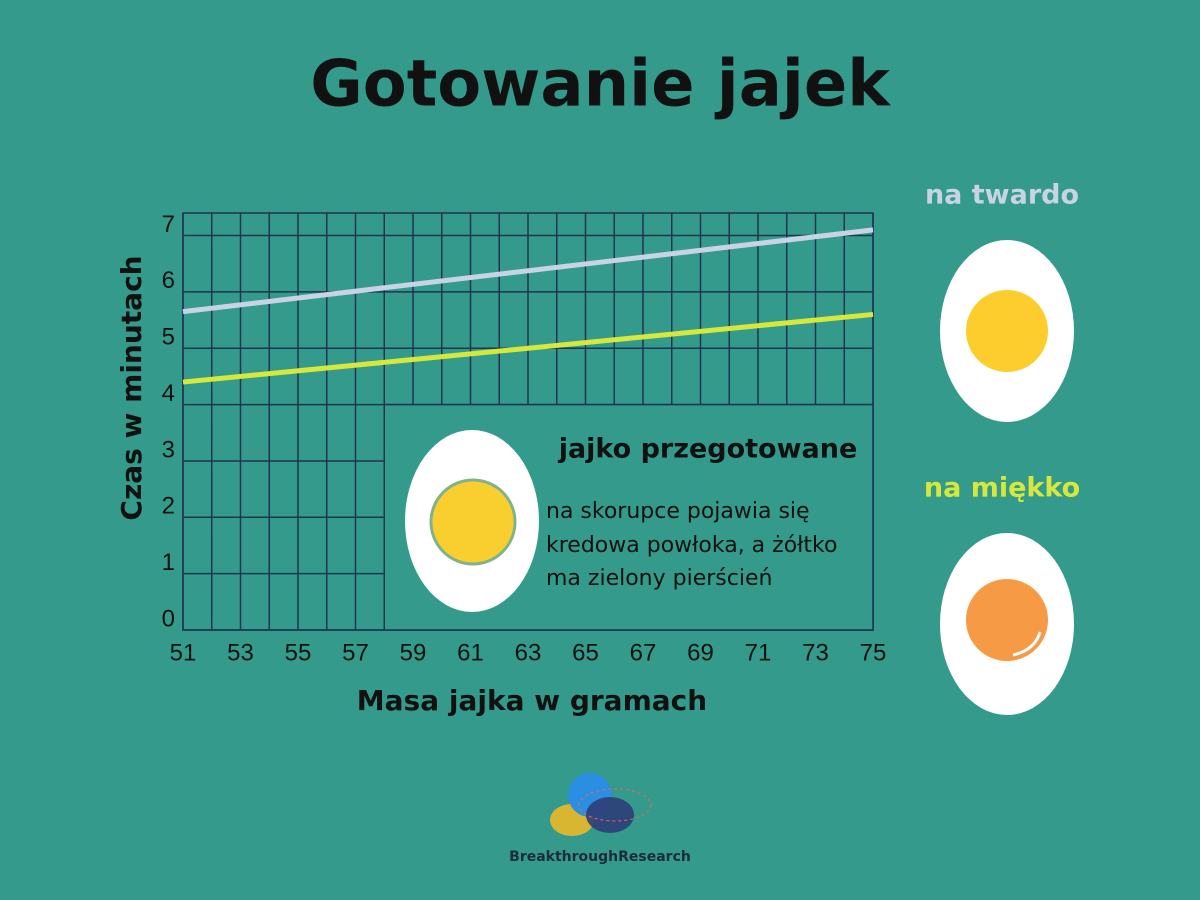 This screenshot has height=900, width=1200. I want to click on y-tick-label: 6, so click(168, 280).